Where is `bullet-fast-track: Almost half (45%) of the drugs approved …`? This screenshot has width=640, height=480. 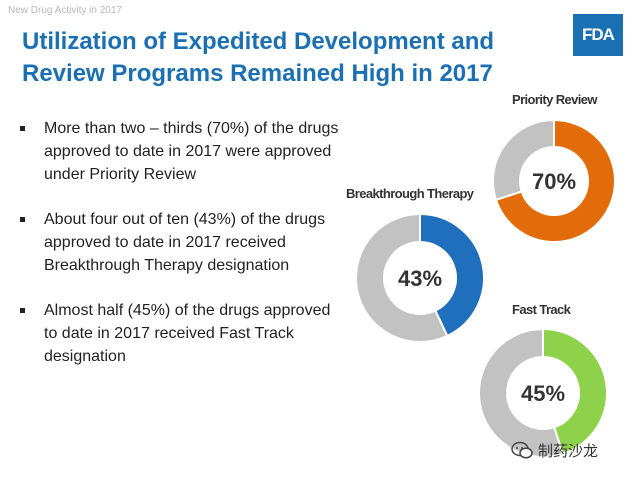 bullet-fast-track: Almost half (45%) of the drugs approved … is located at coordinates (183, 333).